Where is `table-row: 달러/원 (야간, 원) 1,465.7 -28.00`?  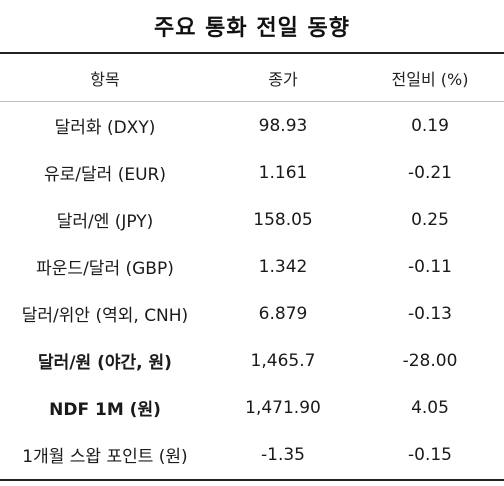 table-row: 달러/원 (야간, 원) 1,465.7 -28.00 is located at coordinates (252, 360).